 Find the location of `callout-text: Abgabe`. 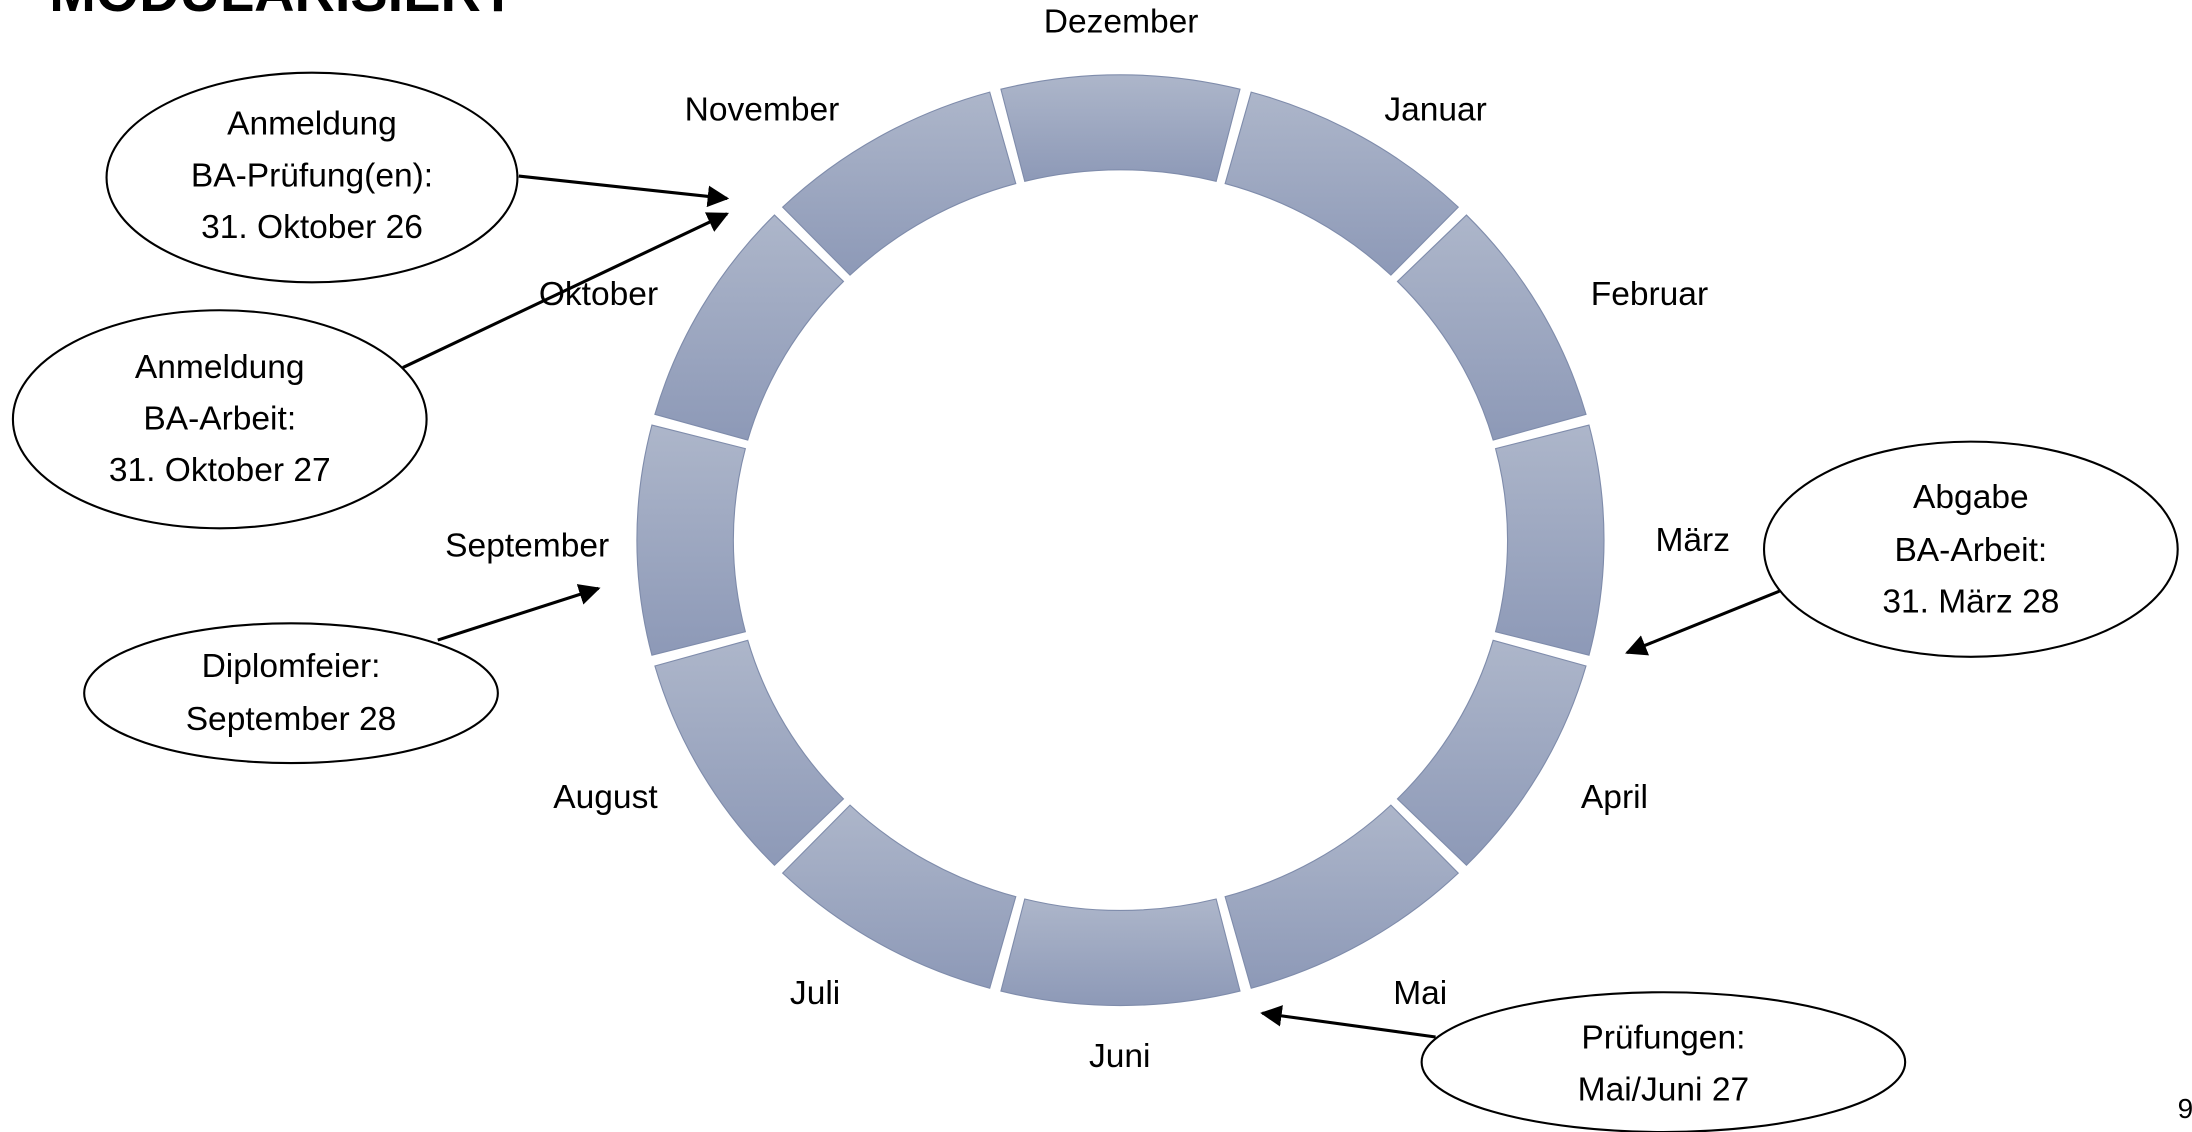

callout-text: Abgabe is located at coordinates (1971, 497).